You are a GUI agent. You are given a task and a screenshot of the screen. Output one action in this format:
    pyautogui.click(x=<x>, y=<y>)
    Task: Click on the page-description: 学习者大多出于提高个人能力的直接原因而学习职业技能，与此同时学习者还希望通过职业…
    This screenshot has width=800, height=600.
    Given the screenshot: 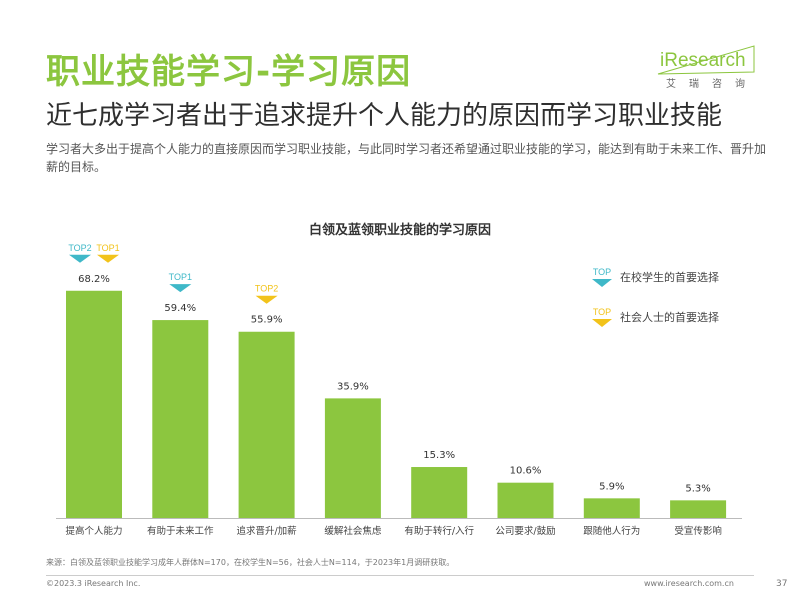 What is the action you would take?
    pyautogui.click(x=406, y=158)
    